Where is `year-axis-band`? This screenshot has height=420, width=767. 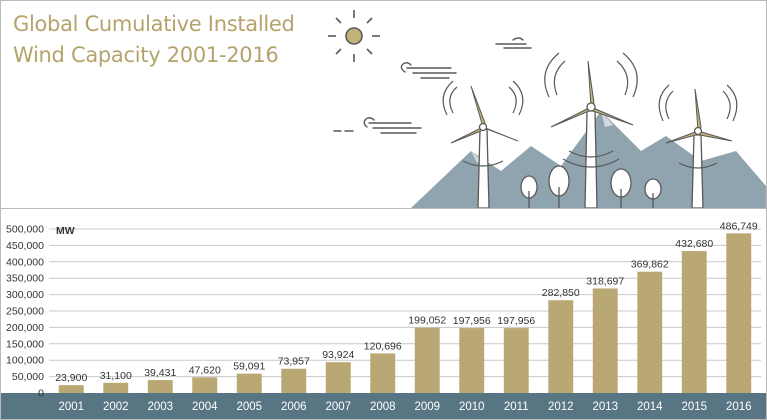
year-axis-band is located at coordinates (383, 406).